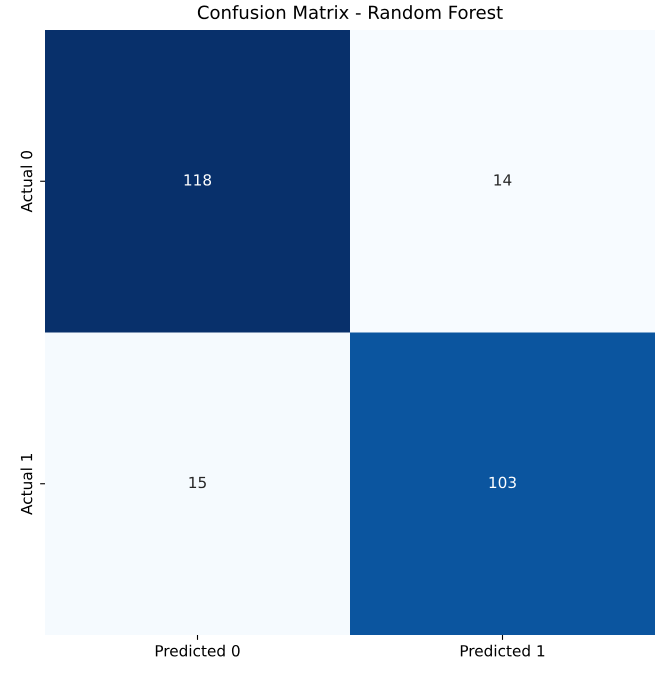 Image resolution: width=660 pixels, height=697 pixels. What do you see at coordinates (502, 650) in the screenshot?
I see `x-tick-label: Predicted 1` at bounding box center [502, 650].